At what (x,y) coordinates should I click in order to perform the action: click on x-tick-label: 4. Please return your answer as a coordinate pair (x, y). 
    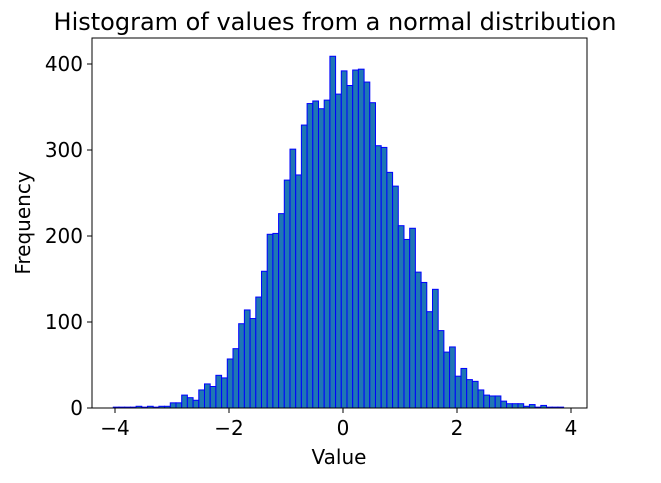
    Looking at the image, I should click on (571, 428).